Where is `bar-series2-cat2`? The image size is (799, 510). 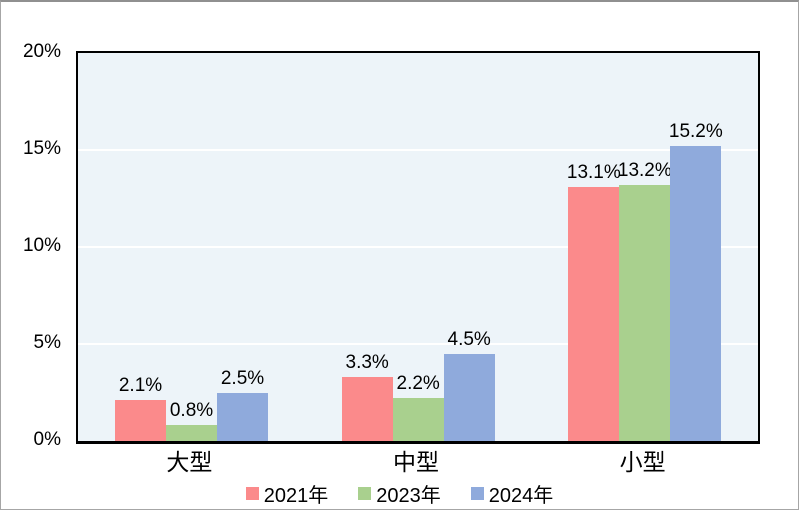
bar-series2-cat2 is located at coordinates (696, 293).